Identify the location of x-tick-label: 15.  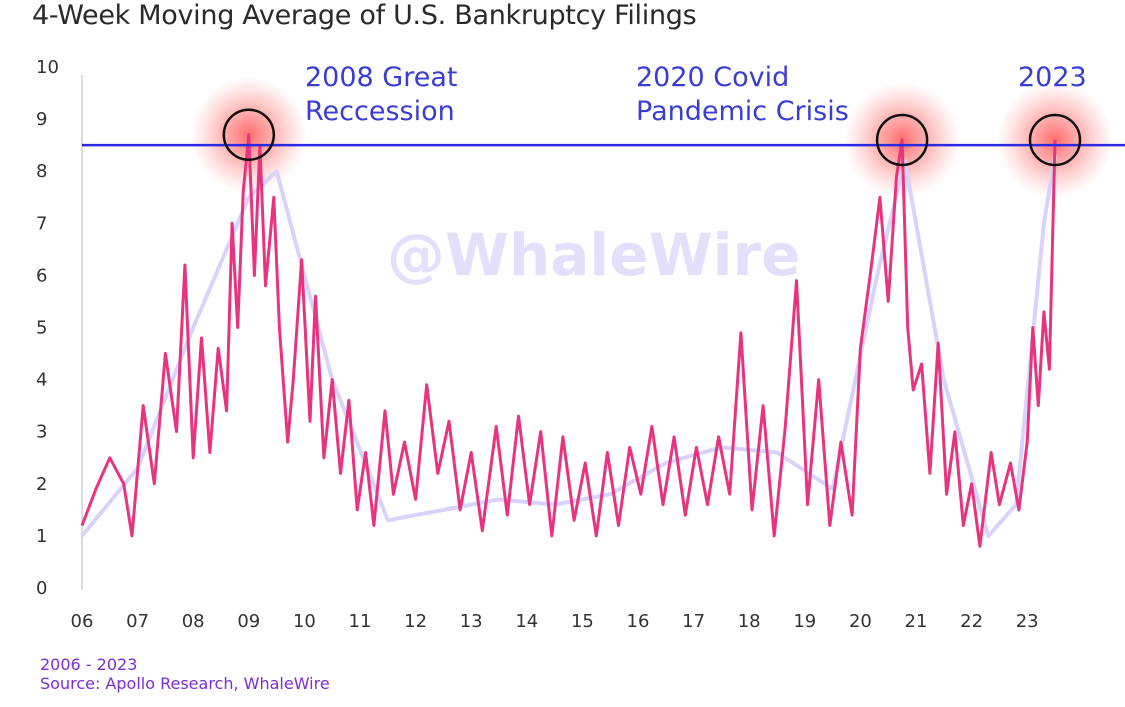
(582, 621).